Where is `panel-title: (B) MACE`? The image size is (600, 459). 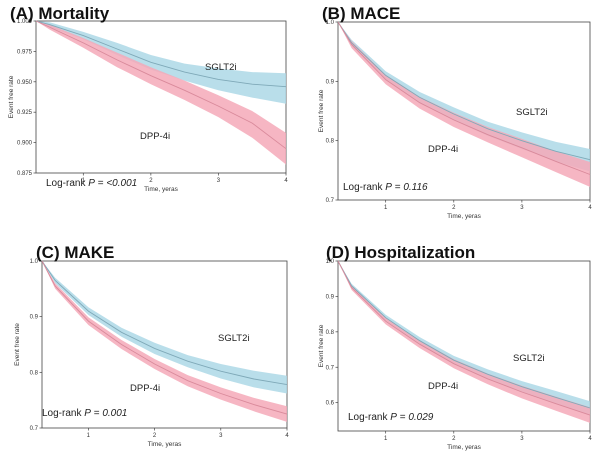 panel-title: (B) MACE is located at coordinates (361, 13).